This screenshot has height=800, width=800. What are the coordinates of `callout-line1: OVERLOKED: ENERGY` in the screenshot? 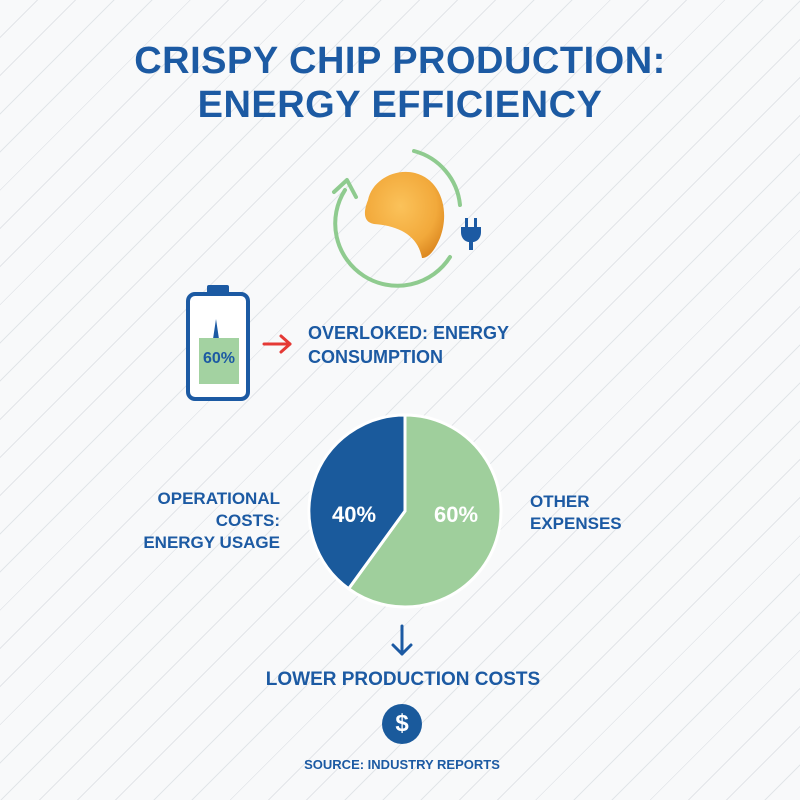 It's located at (409, 333).